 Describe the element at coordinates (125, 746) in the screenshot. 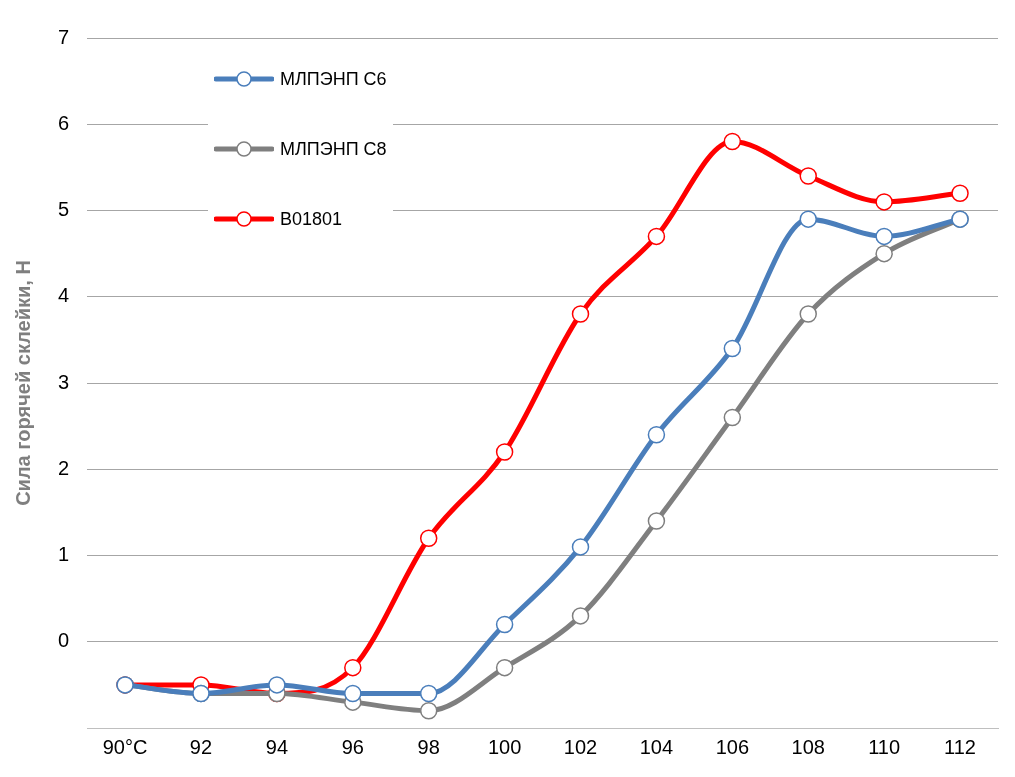

I see `x-tick-label: 90°C` at that location.